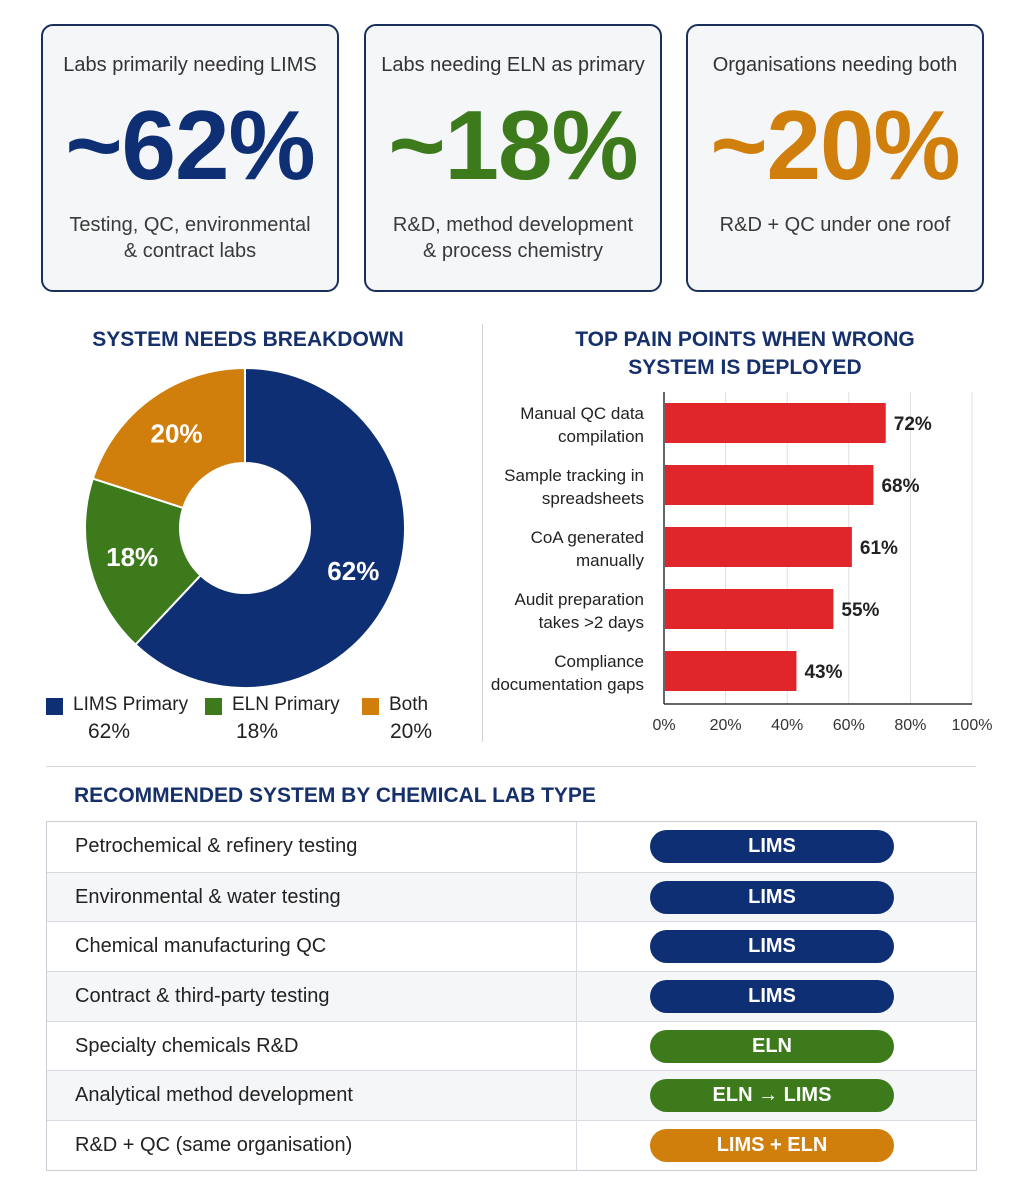 The width and height of the screenshot is (1024, 1186). I want to click on category-label: CoA generated, so click(587, 537).